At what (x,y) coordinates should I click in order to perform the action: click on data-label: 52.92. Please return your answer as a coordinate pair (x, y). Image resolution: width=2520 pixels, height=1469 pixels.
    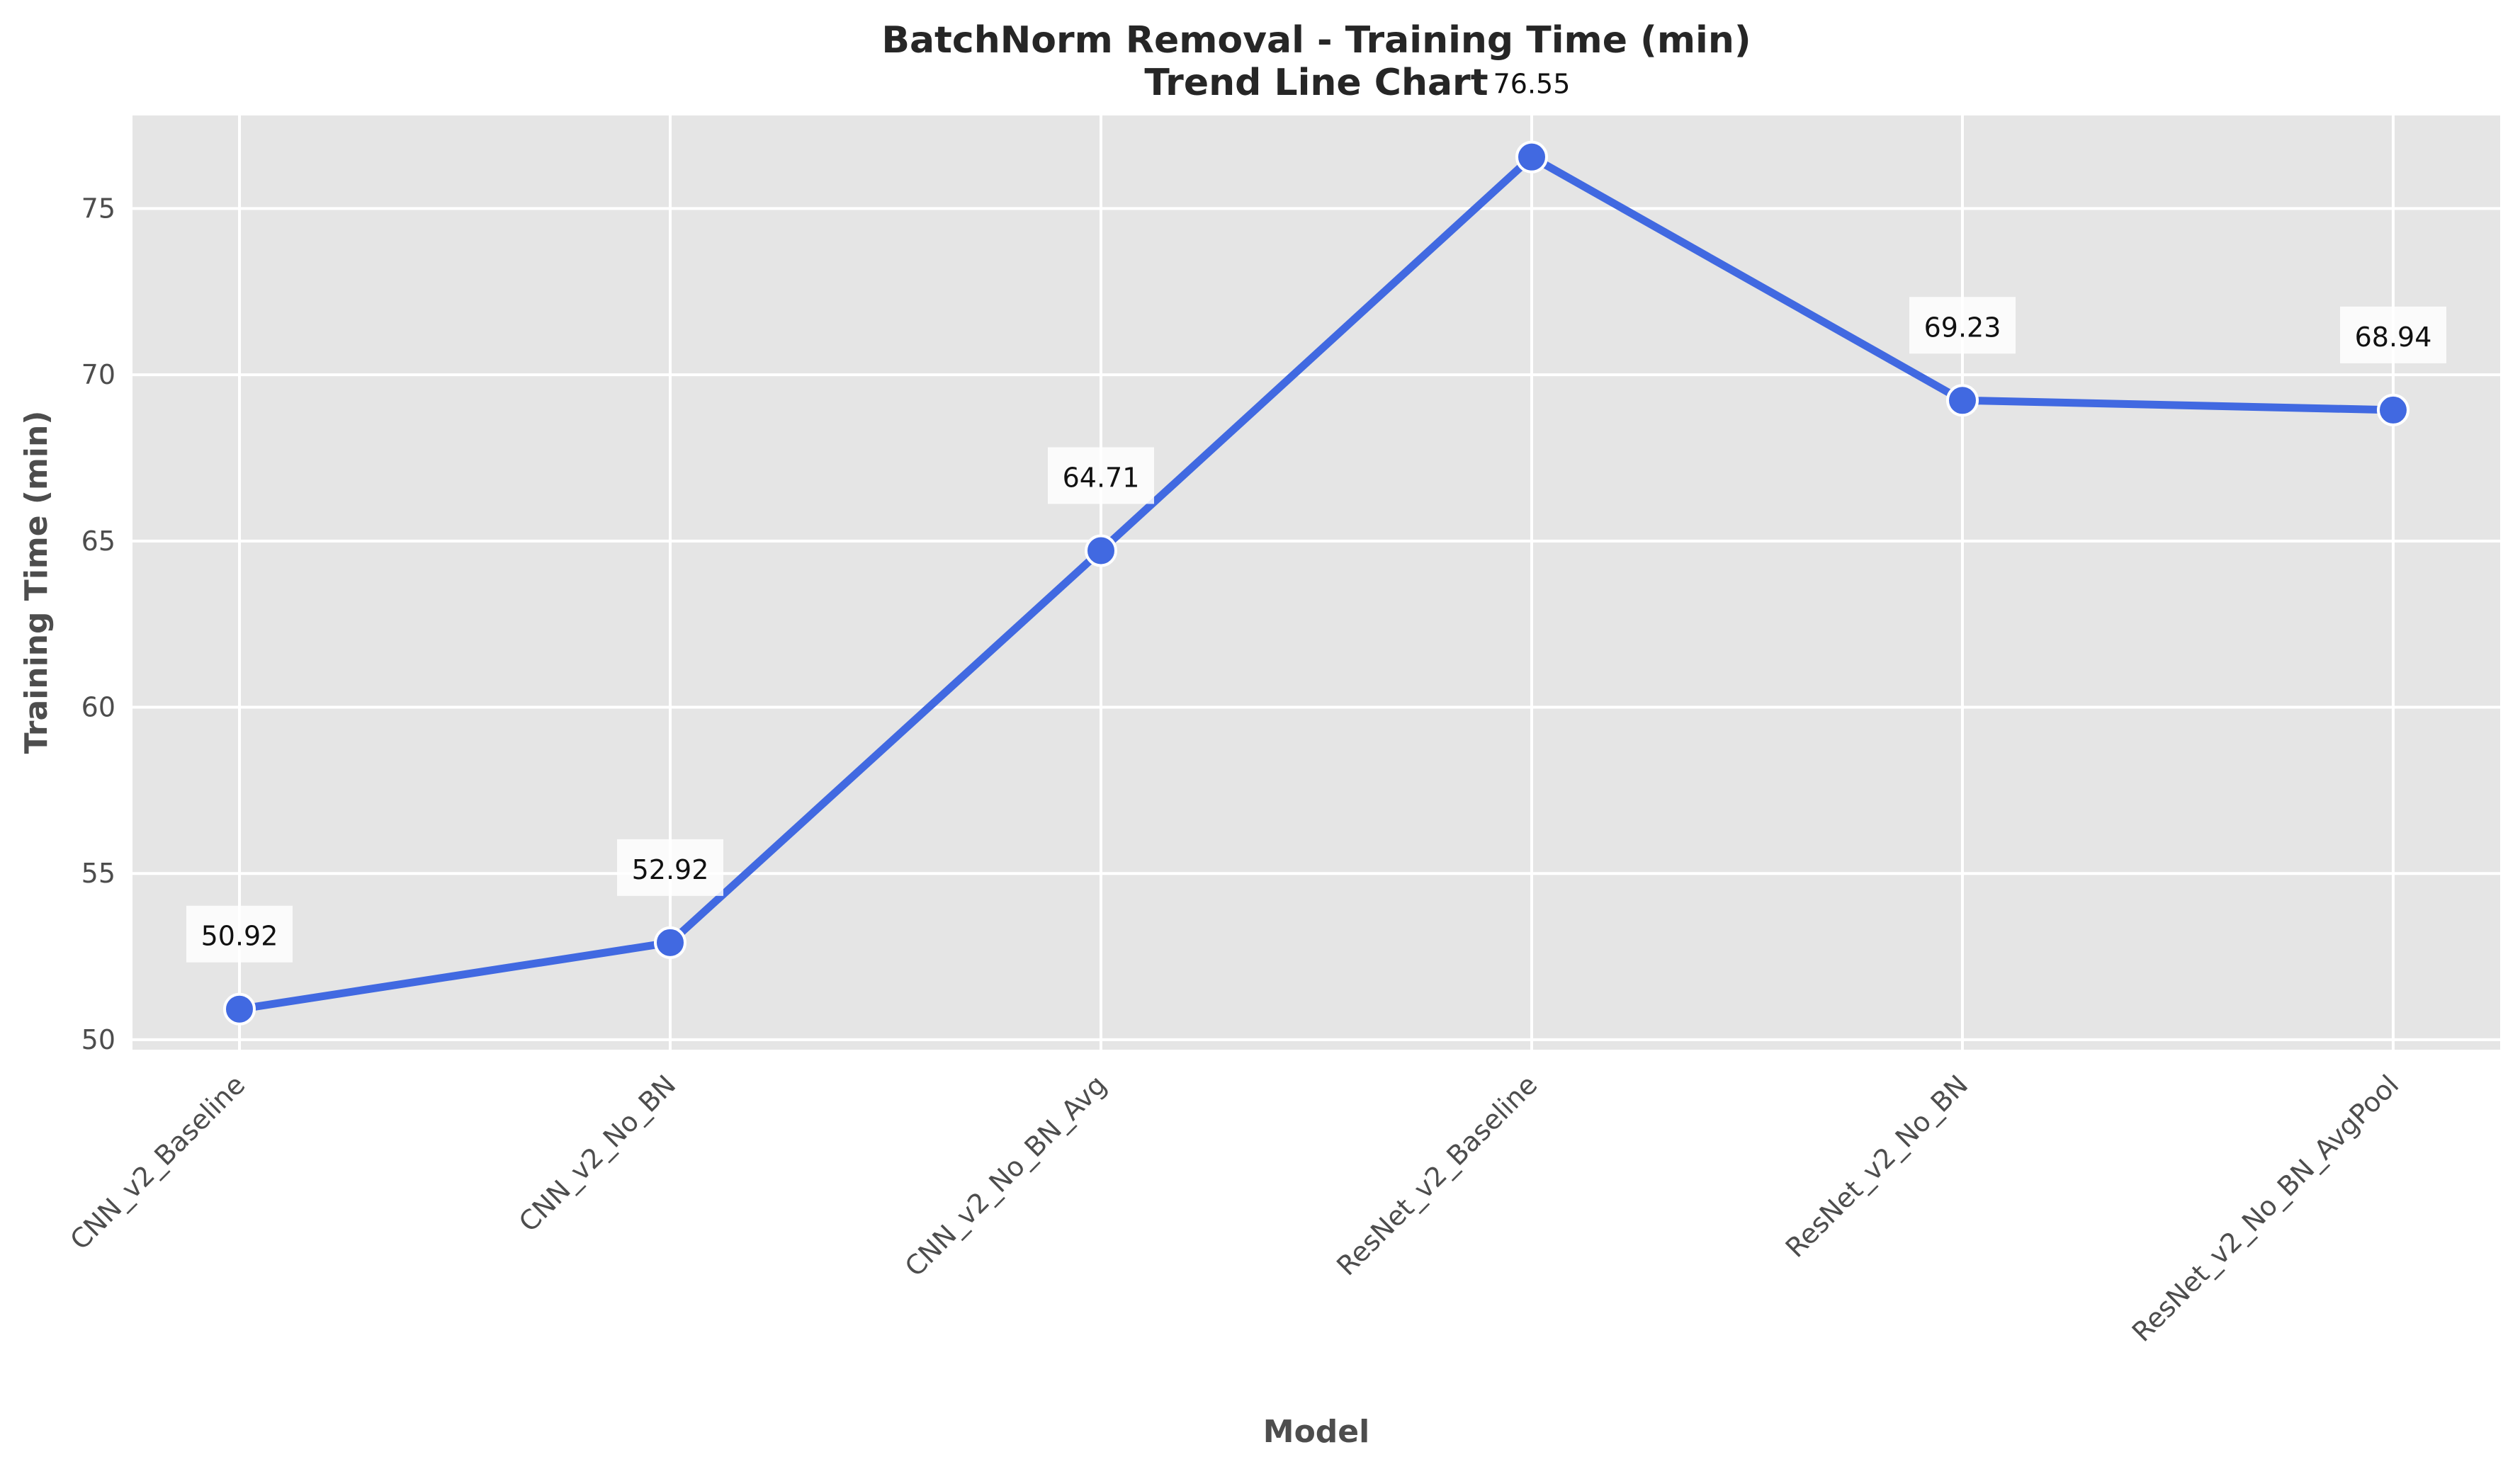
    Looking at the image, I should click on (670, 869).